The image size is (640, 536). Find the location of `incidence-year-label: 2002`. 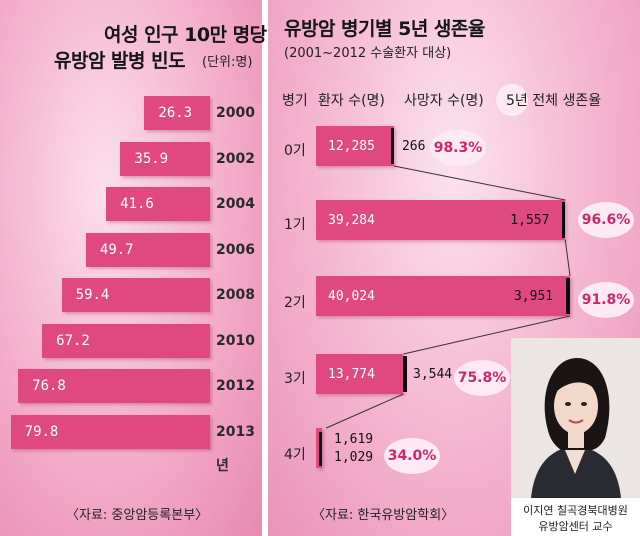

incidence-year-label: 2002 is located at coordinates (235, 158).